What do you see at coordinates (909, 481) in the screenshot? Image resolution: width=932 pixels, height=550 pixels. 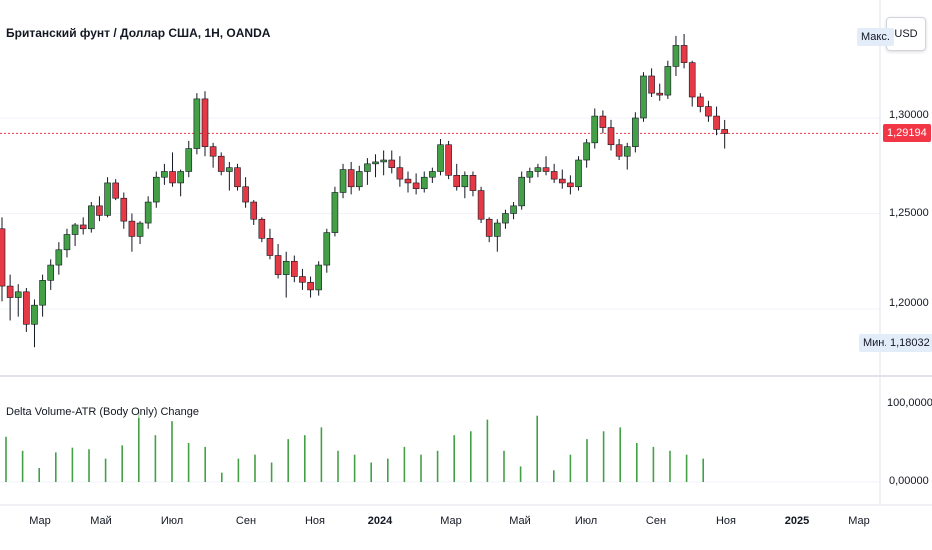 I see `indicator-tick: 0,00000` at bounding box center [909, 481].